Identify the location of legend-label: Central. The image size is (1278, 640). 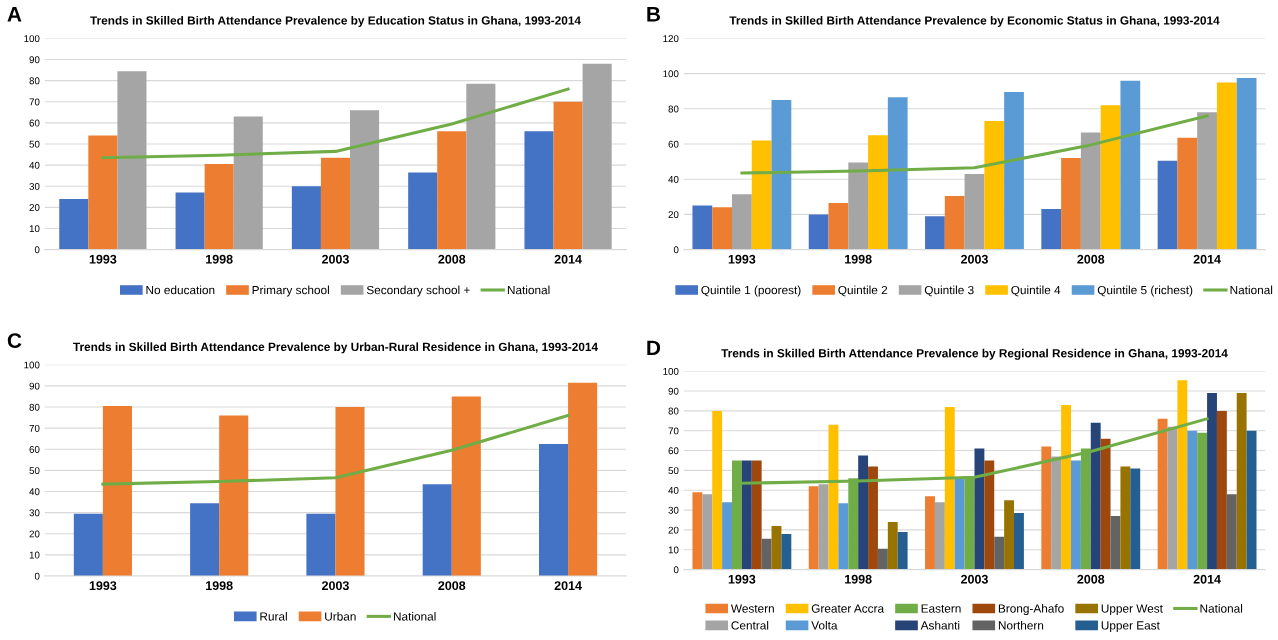
(750, 625).